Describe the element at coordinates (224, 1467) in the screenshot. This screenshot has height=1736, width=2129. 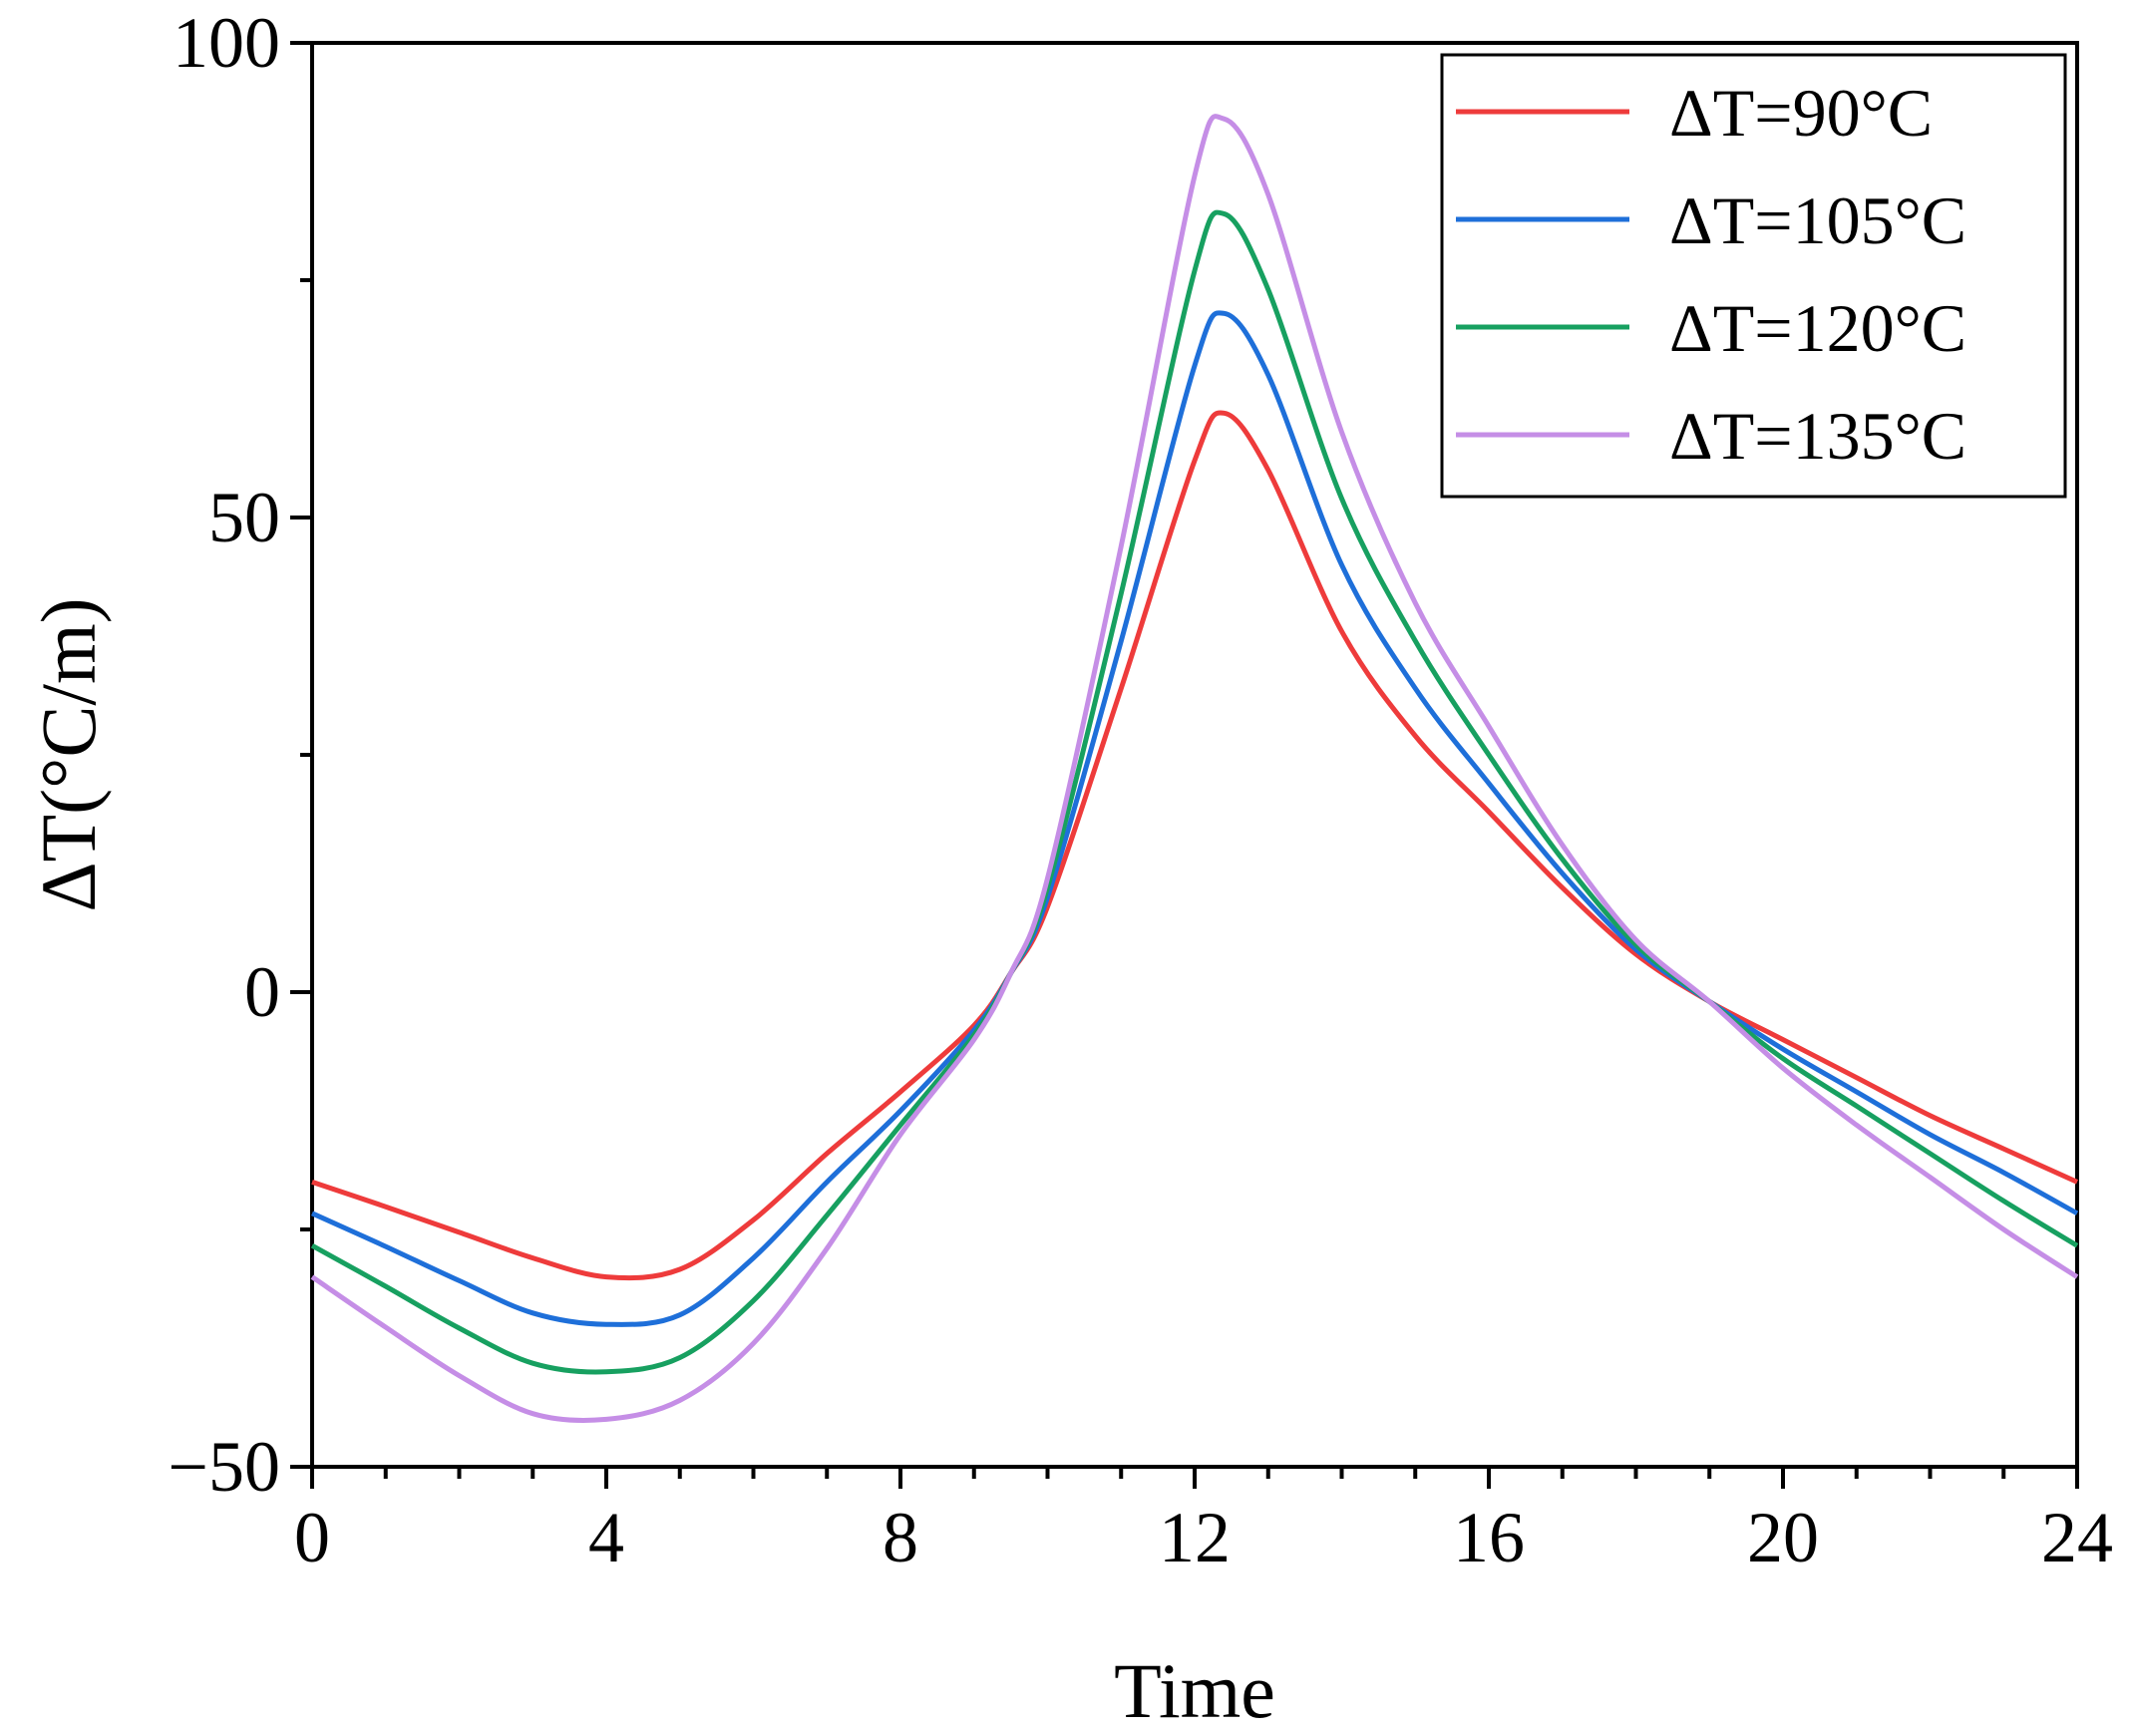
I see `y-tick-label: −50` at that location.